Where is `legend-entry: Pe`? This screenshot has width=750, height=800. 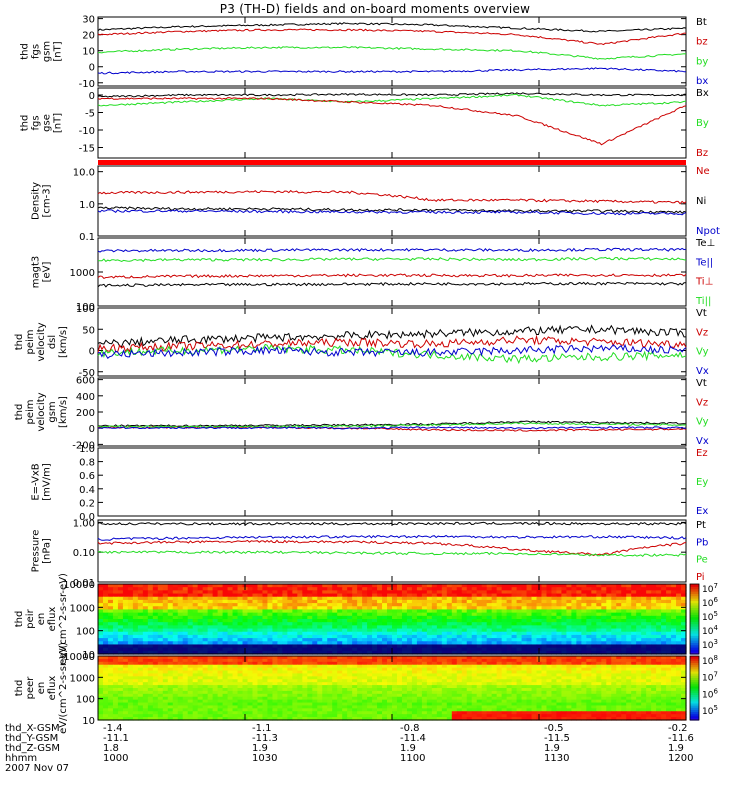
legend-entry: Pe is located at coordinates (702, 560).